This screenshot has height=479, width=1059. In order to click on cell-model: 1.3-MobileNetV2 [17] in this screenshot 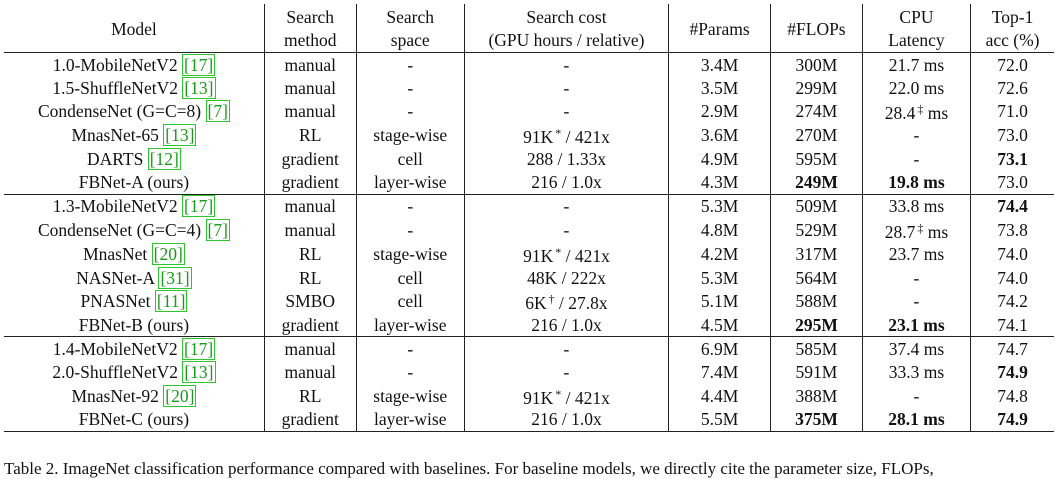, I will do `click(134, 205)`.